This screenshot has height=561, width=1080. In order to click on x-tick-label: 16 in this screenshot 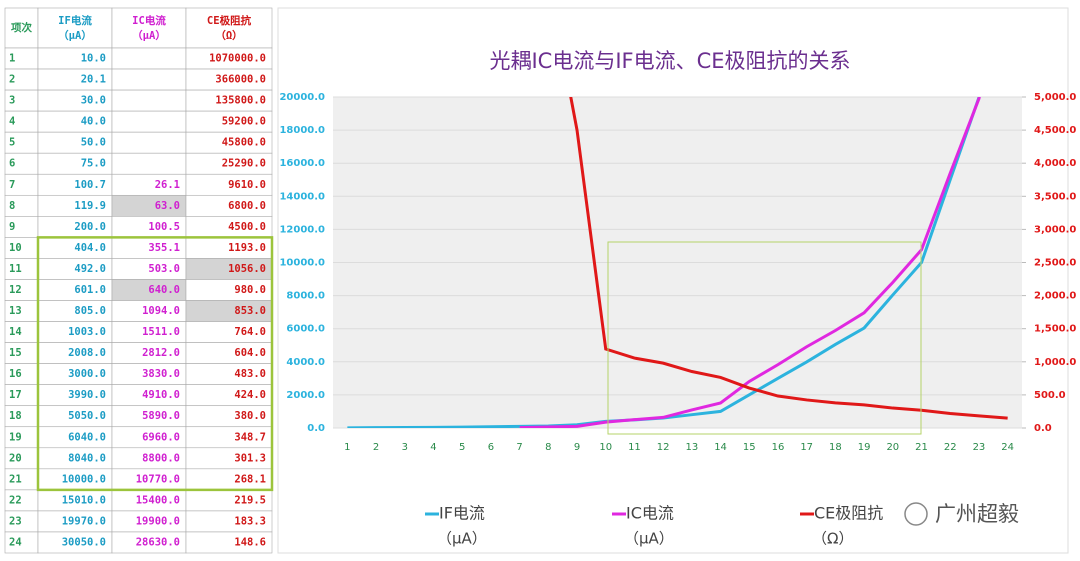, I will do `click(778, 447)`.